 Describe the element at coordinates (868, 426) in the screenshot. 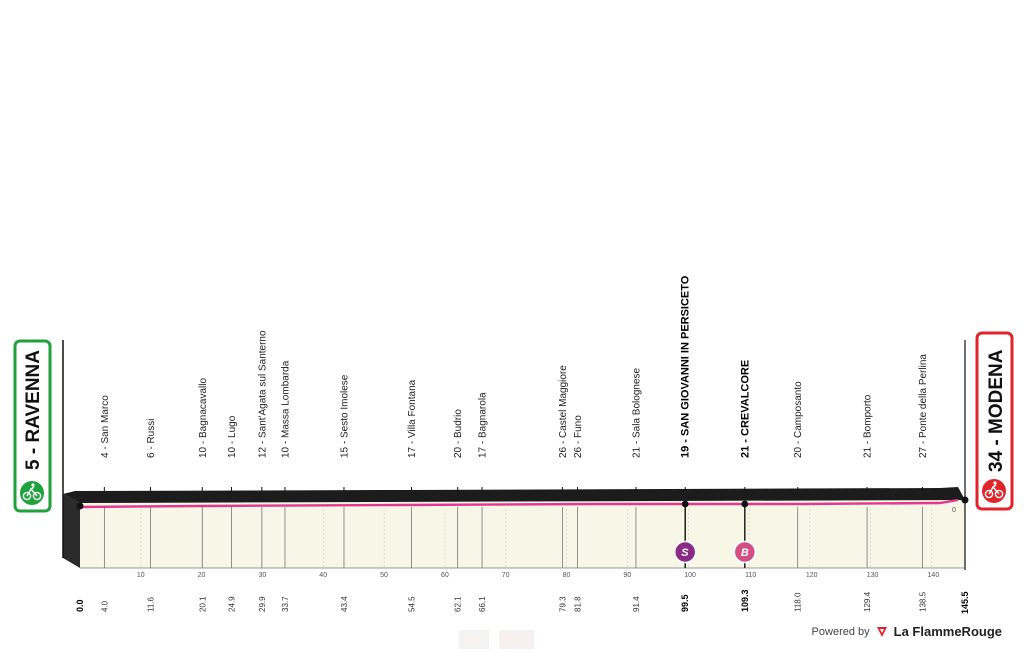

I see `waypoint-label: 21 - Bomporto` at that location.